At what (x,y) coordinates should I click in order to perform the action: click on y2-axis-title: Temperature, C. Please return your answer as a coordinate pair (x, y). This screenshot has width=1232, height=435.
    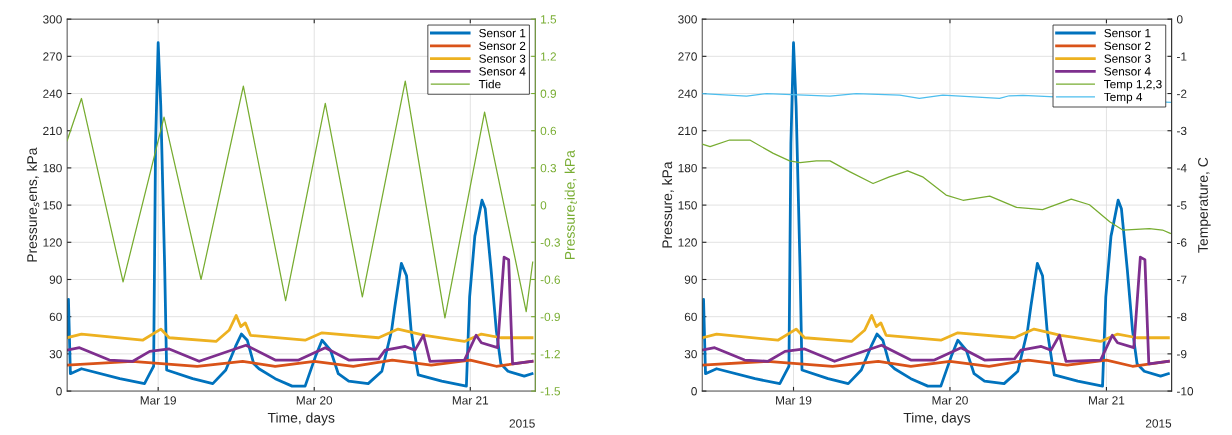
    Looking at the image, I should click on (1204, 205).